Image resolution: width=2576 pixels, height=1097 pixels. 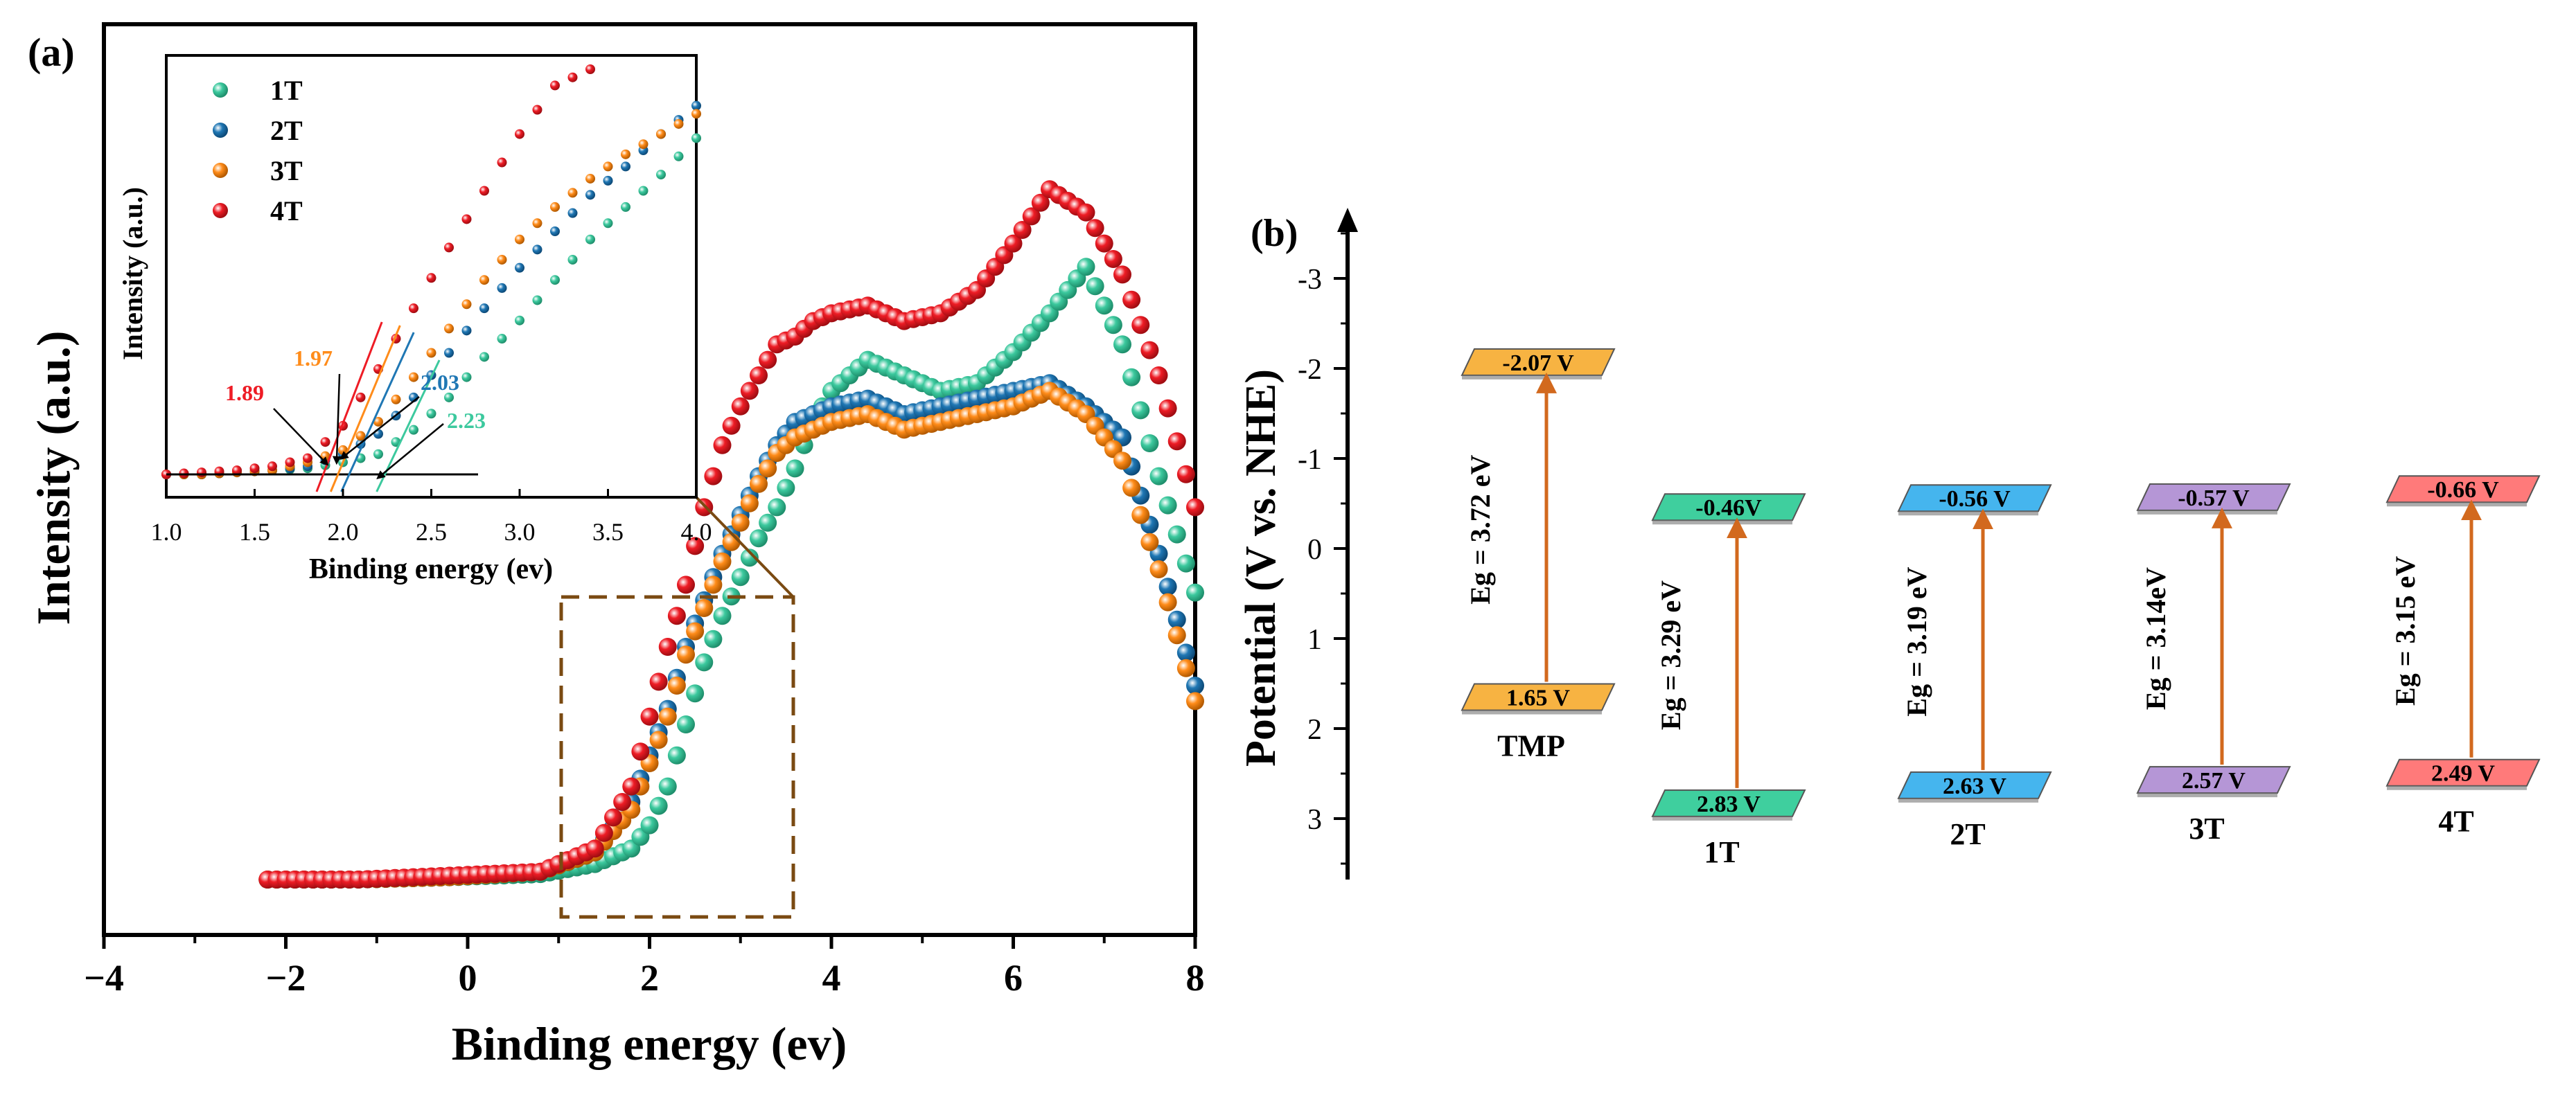 I want to click on onset-arrow-3T, so click(x=337, y=419).